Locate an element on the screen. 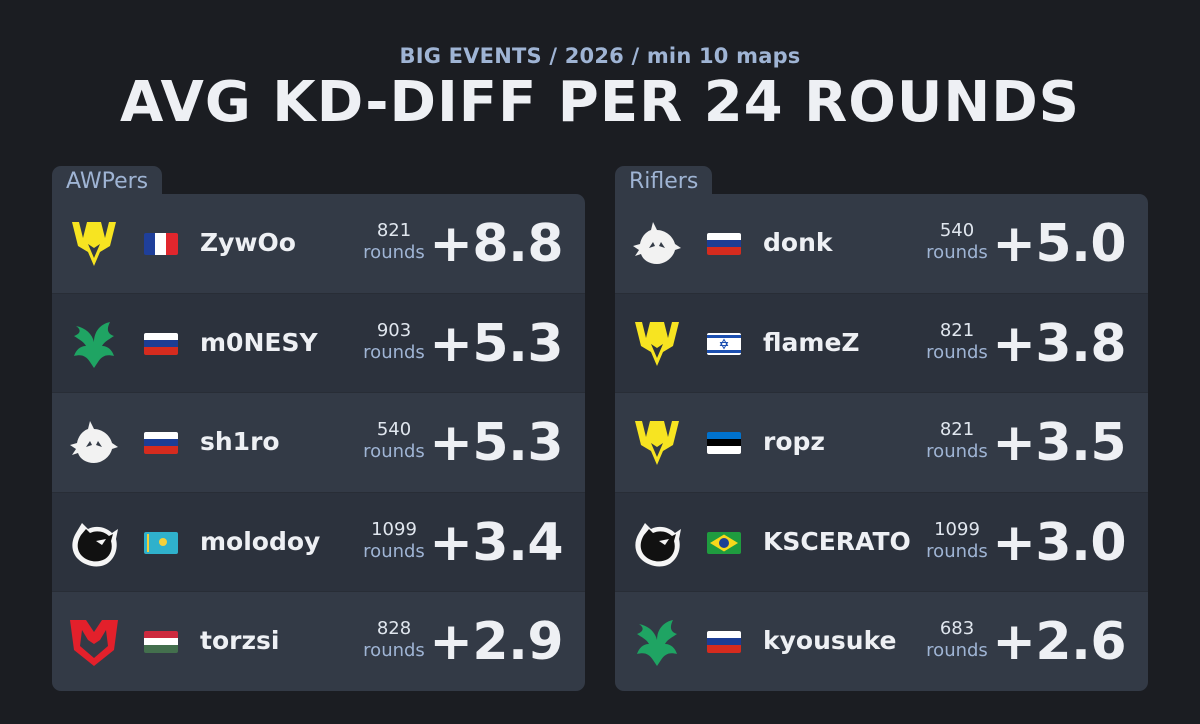 The width and height of the screenshot is (1200, 724). rounds-number: 683 is located at coordinates (957, 629).